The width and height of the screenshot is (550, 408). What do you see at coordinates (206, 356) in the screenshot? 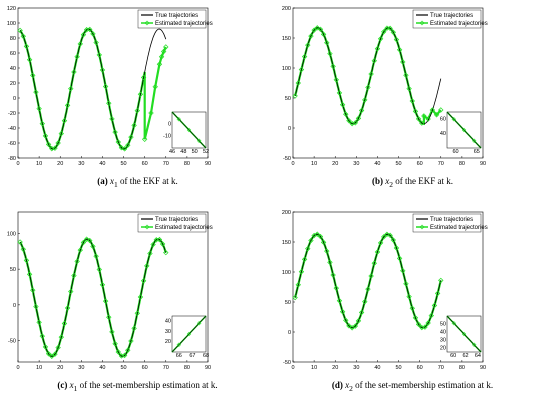
I see `inset-x-tick-label: 68` at bounding box center [206, 356].